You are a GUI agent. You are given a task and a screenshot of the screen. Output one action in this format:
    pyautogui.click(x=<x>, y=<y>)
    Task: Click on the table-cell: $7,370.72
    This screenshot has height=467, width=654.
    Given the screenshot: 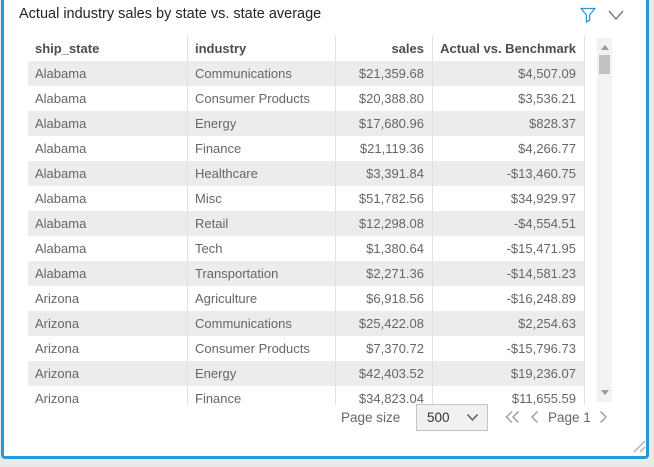 What is the action you would take?
    pyautogui.click(x=384, y=348)
    